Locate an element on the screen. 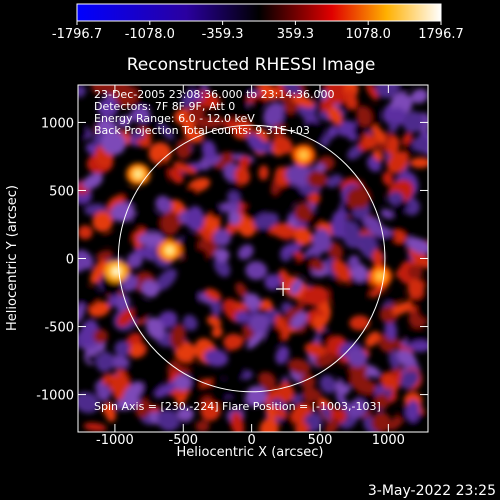 This screenshot has height=500, width=500. x-tick-label: 1000 is located at coordinates (388, 440).